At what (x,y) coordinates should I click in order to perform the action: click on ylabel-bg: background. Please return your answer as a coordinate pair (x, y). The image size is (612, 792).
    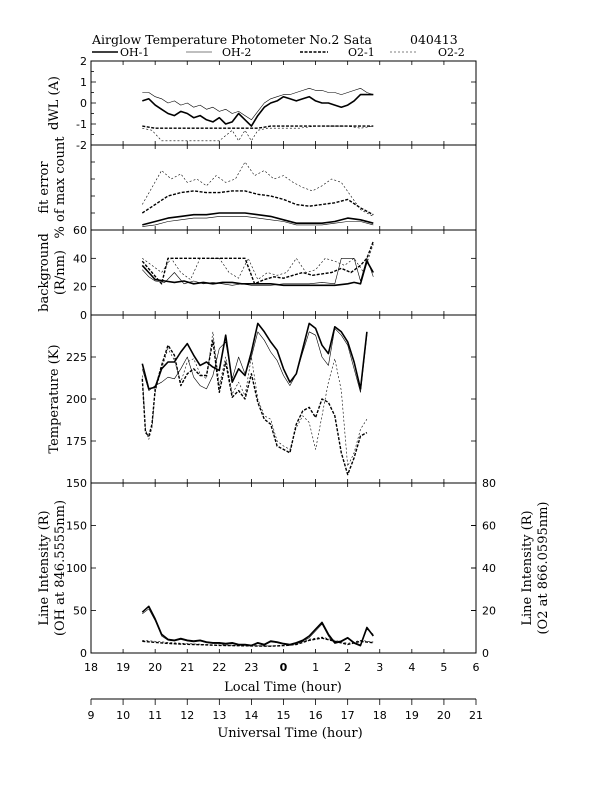
    Looking at the image, I should click on (44, 272).